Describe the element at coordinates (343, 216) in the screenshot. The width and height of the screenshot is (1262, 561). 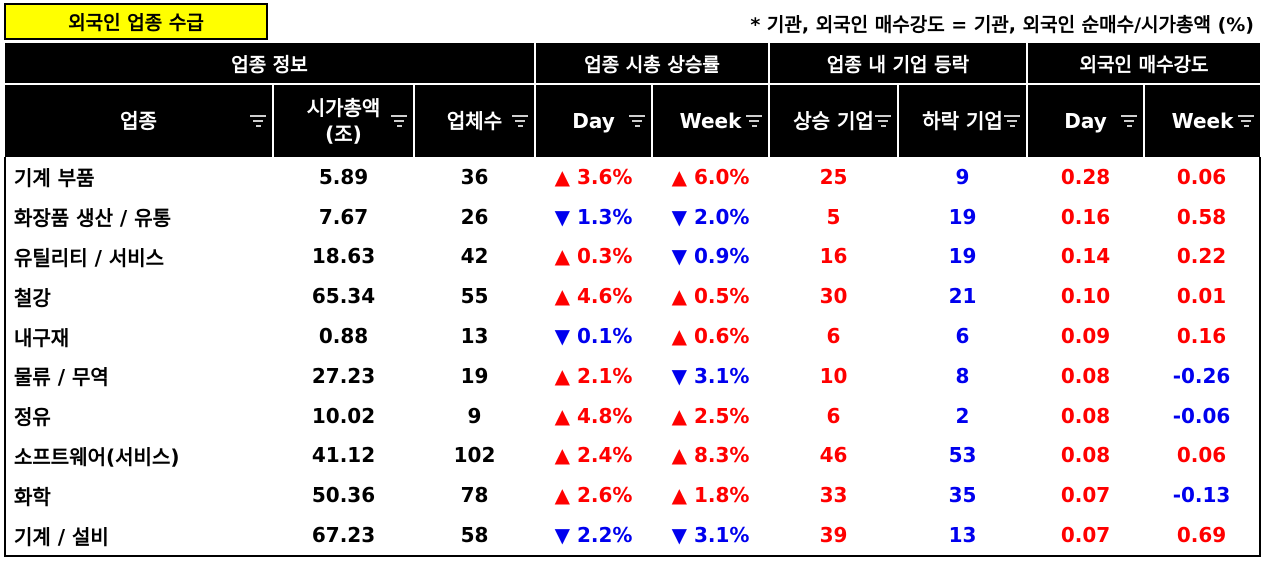
I see `market-cap-cell: 7.67` at that location.